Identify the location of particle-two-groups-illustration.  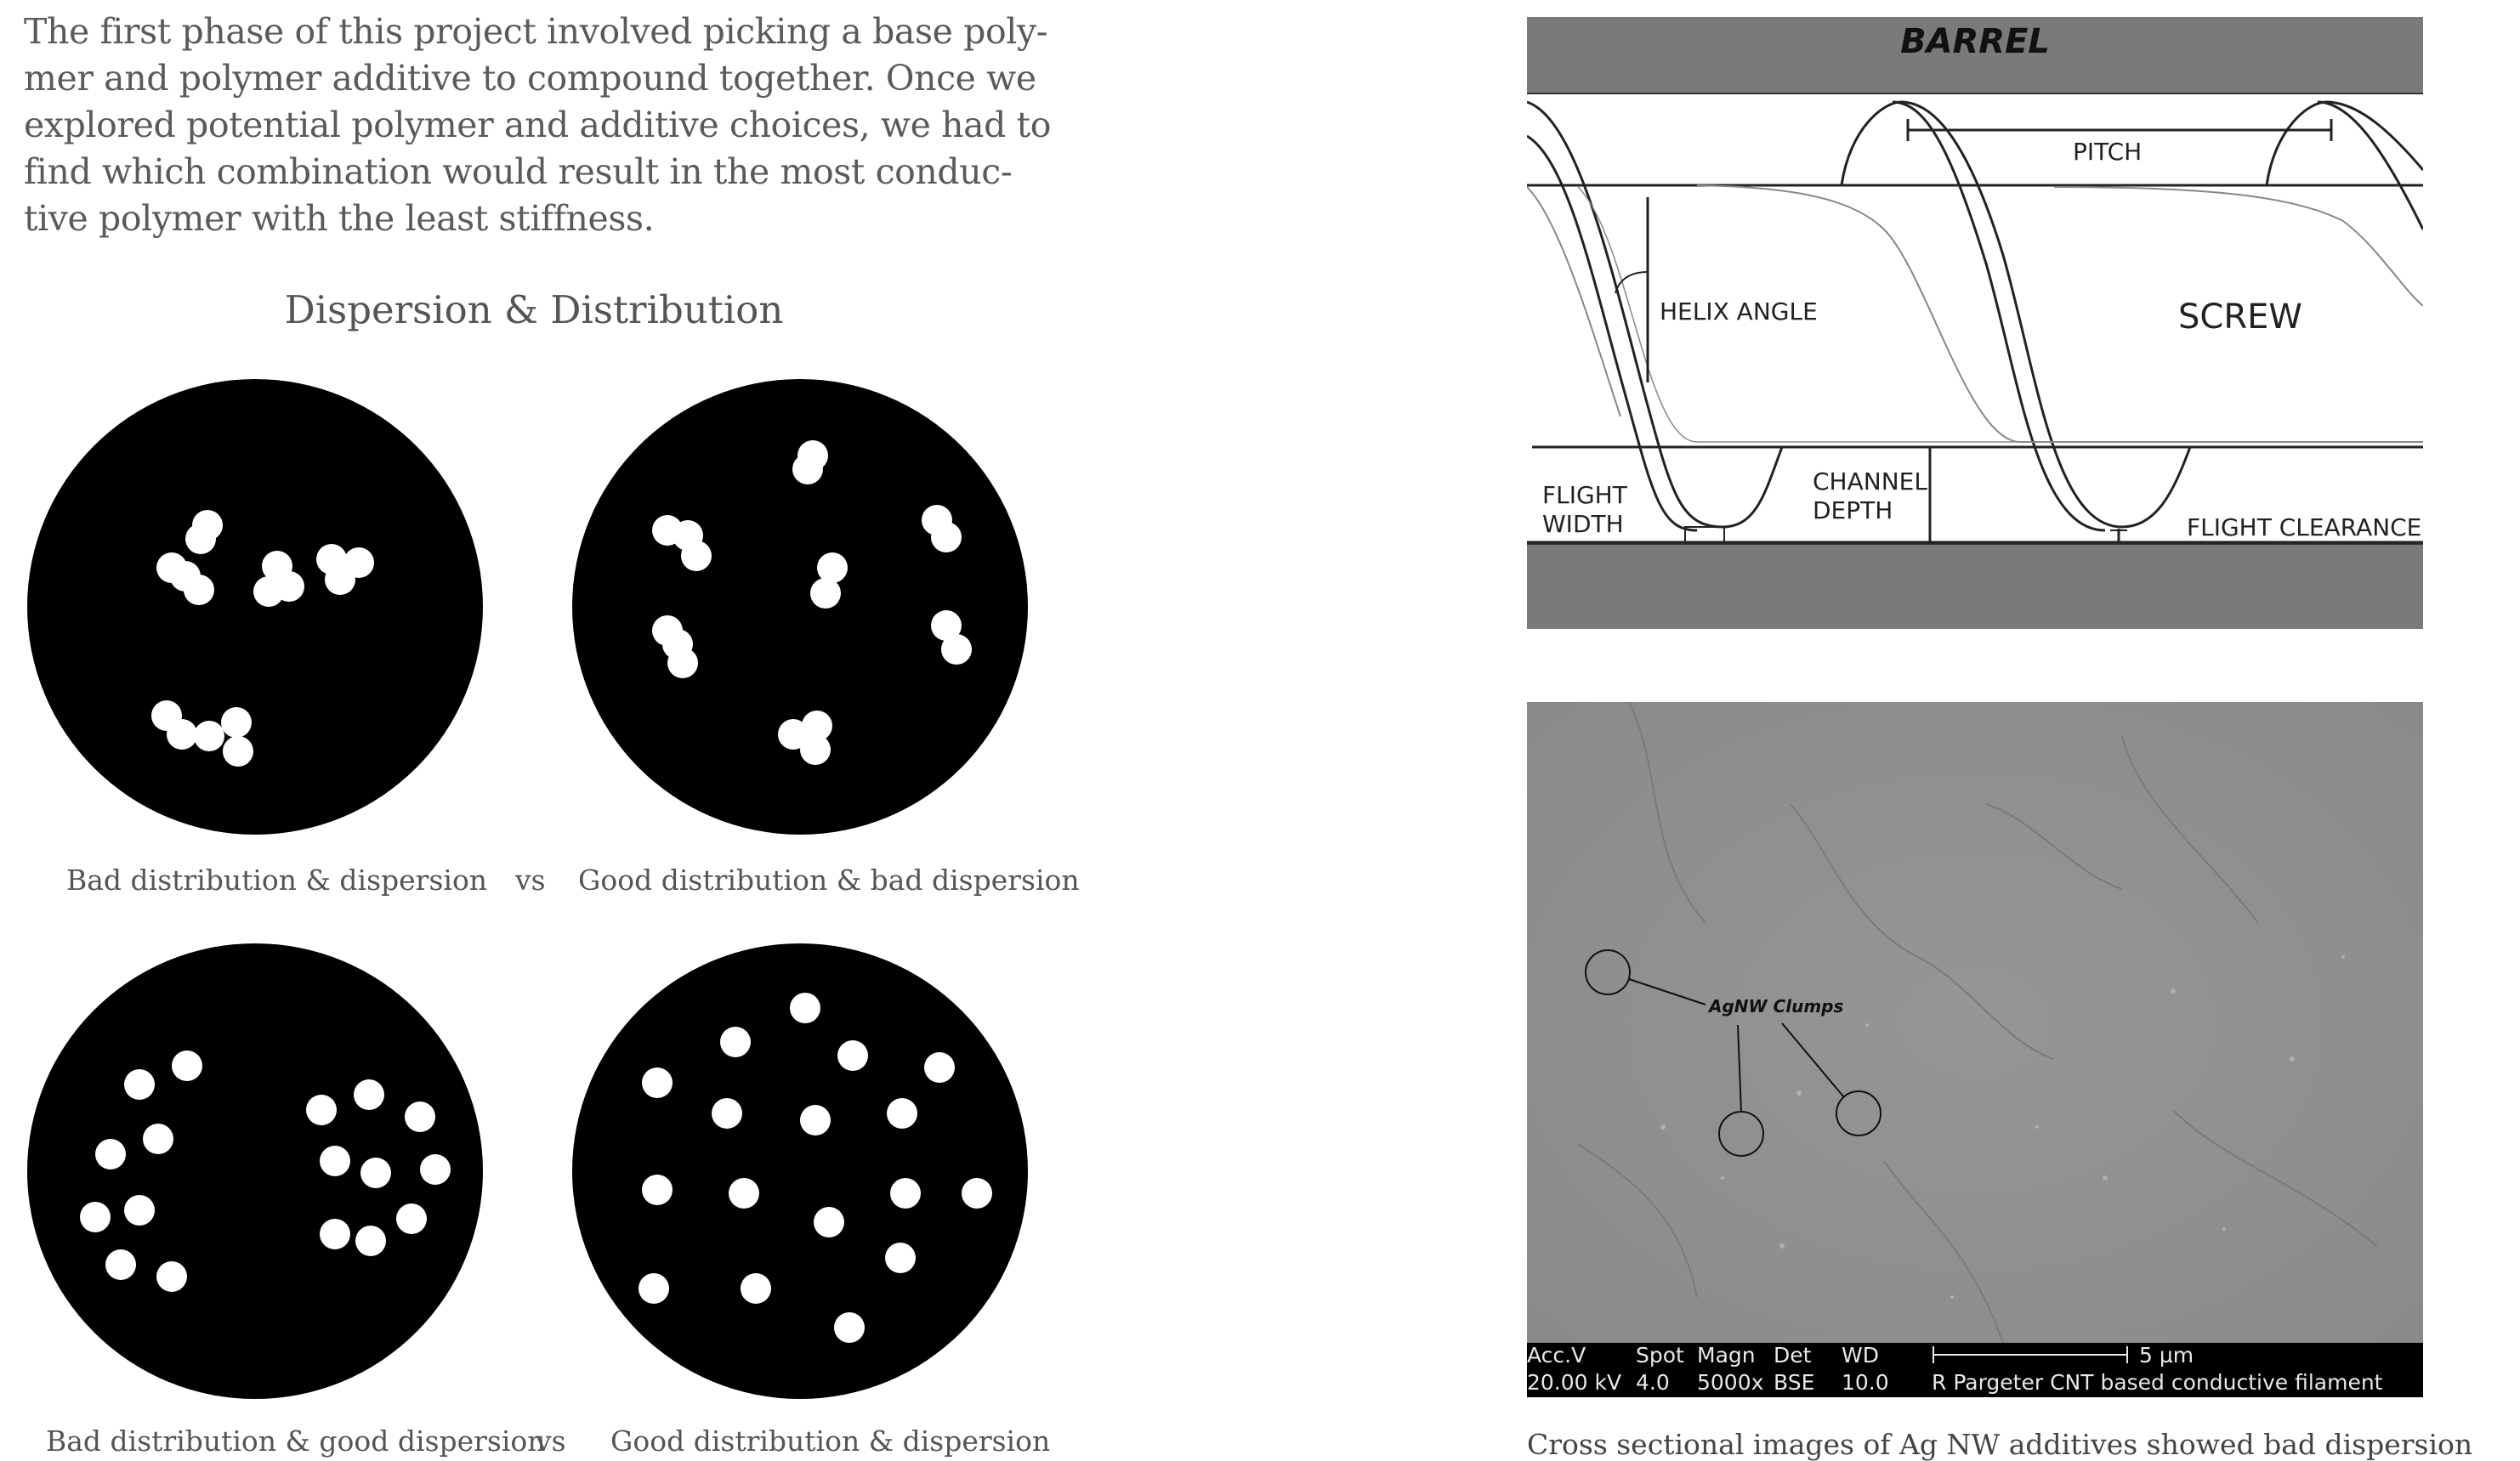
(266, 1171).